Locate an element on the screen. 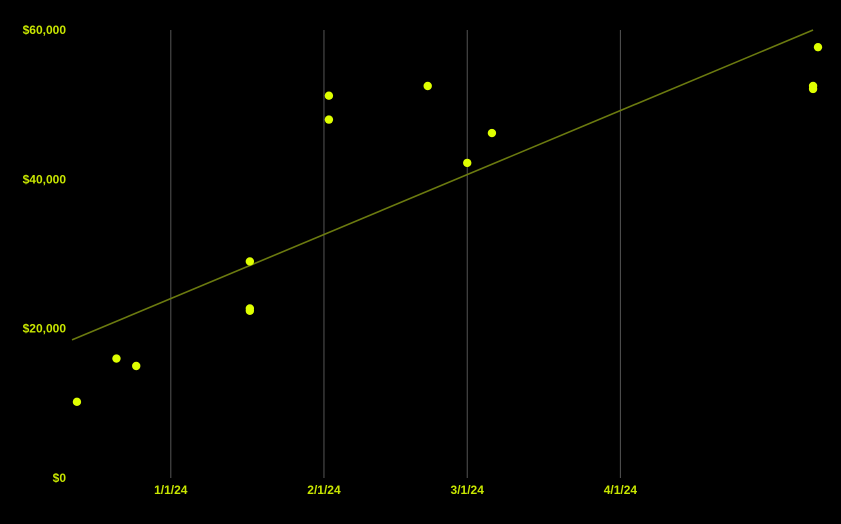  x-tick-label: 1/1/24 is located at coordinates (171, 490).